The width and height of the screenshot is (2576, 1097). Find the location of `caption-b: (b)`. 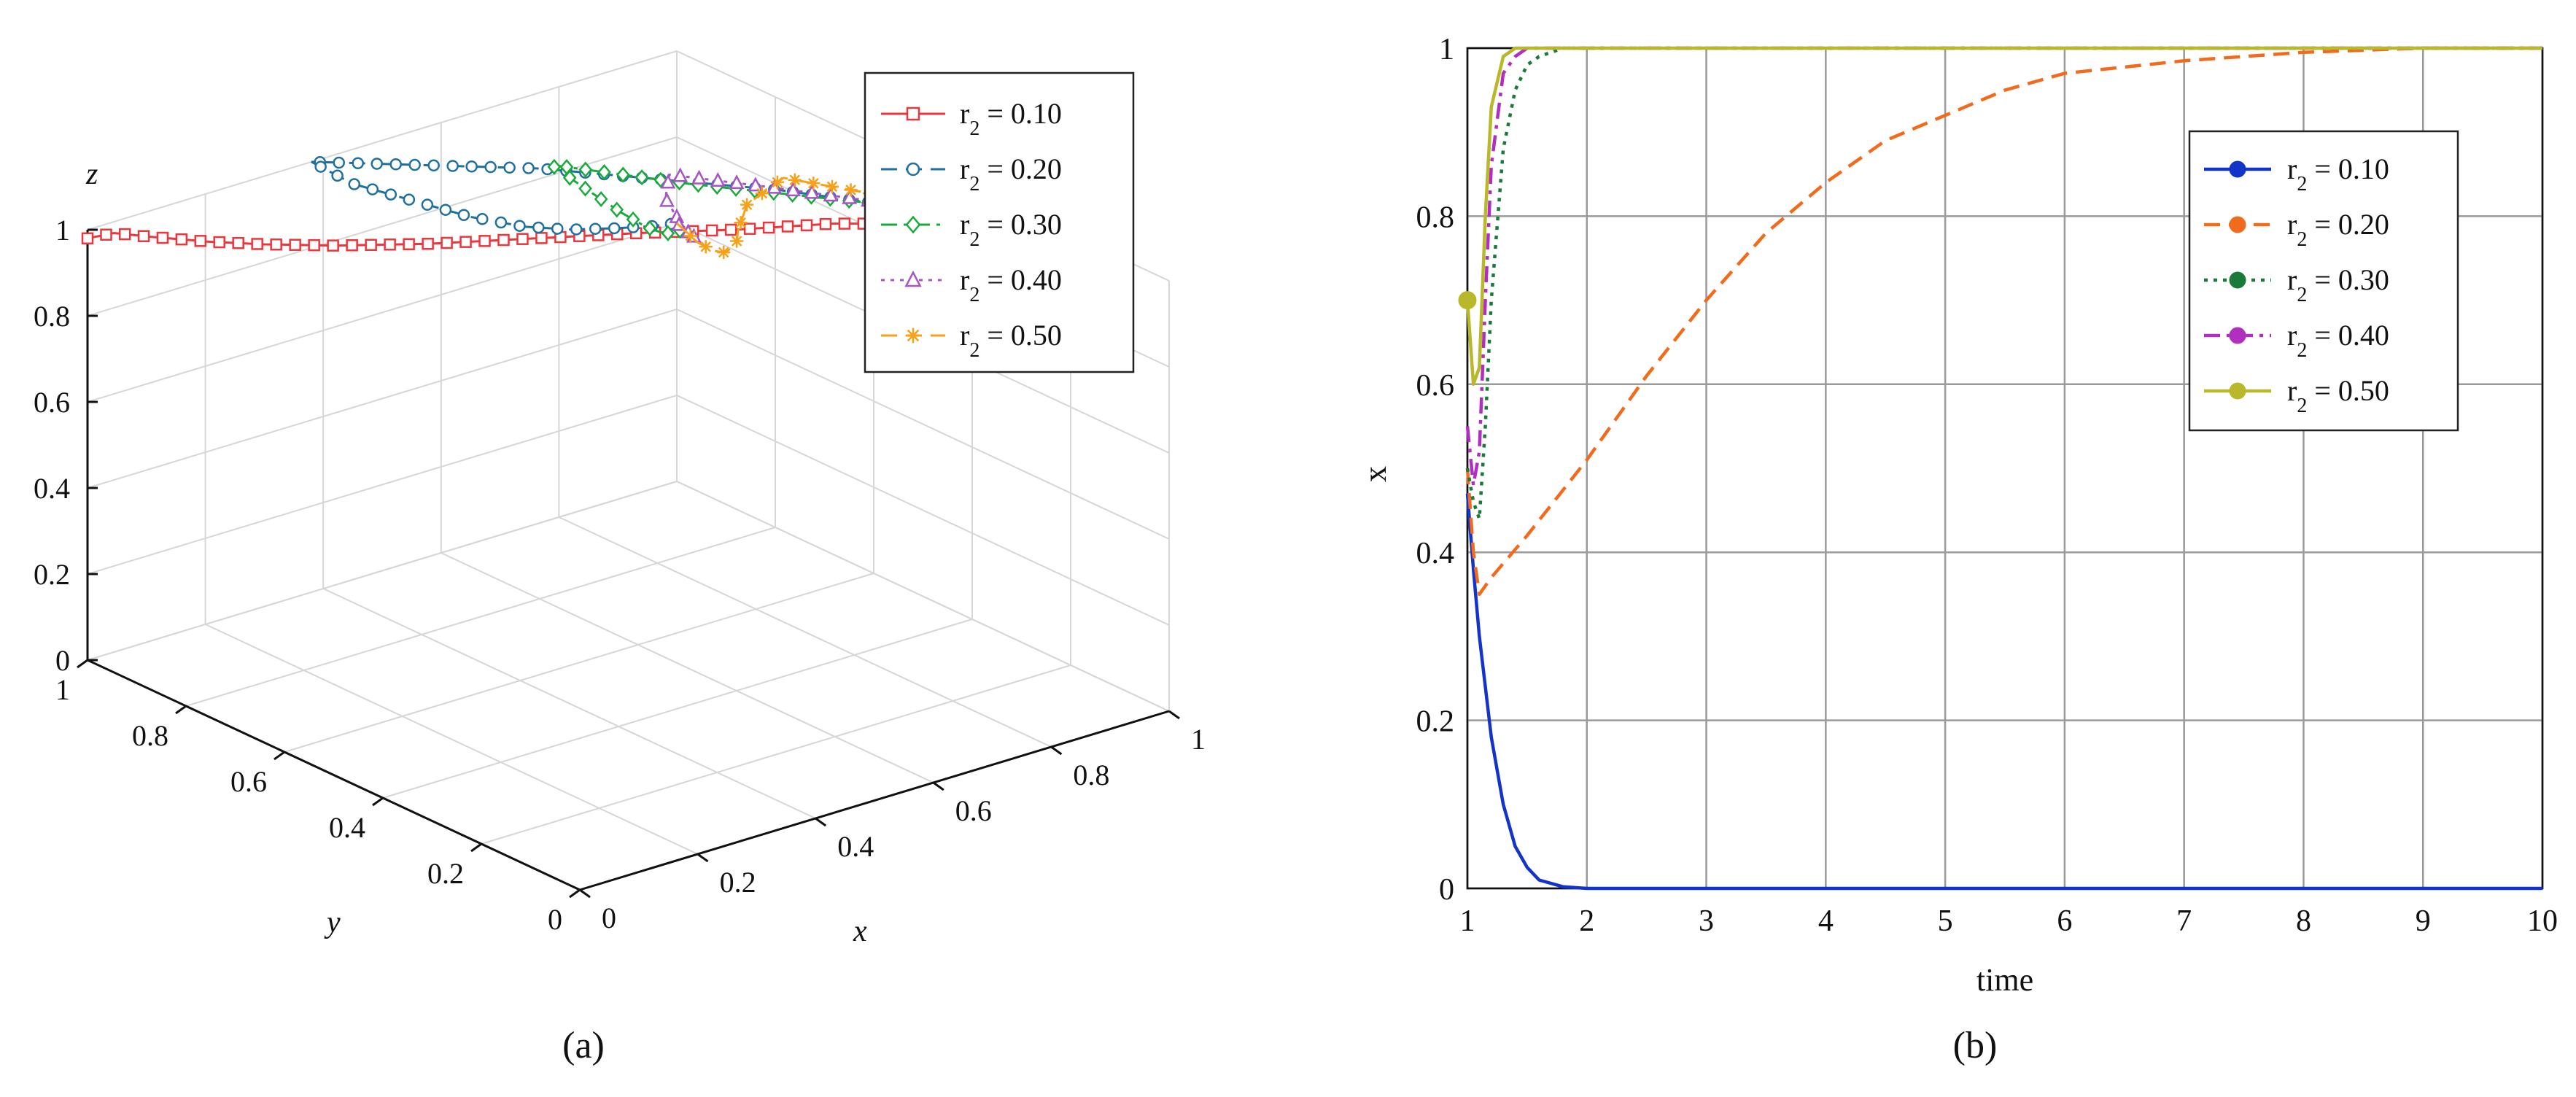

caption-b: (b) is located at coordinates (1976, 1045).